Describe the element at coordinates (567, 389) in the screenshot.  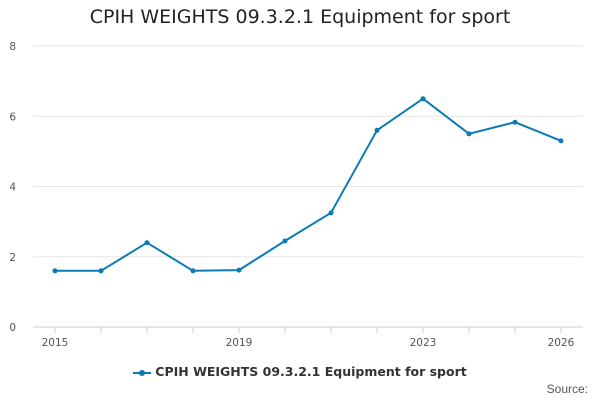
I see `source-label: Source:` at that location.